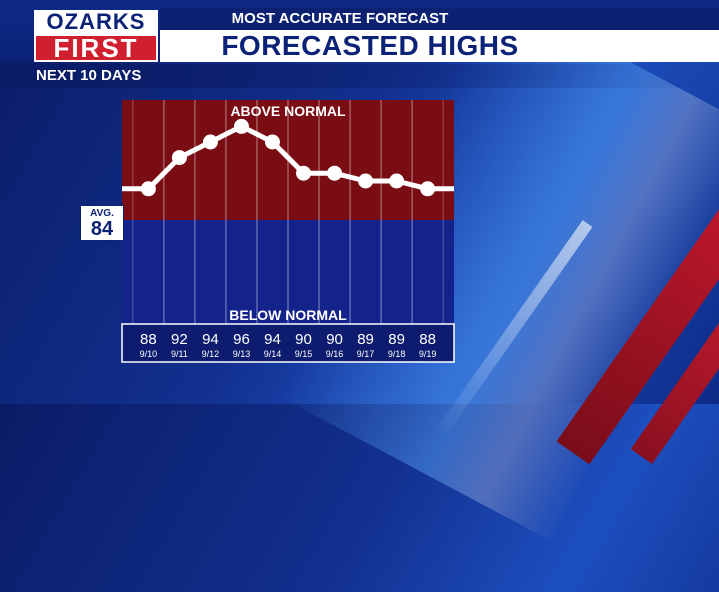  I want to click on value-label: 92, so click(179, 339).